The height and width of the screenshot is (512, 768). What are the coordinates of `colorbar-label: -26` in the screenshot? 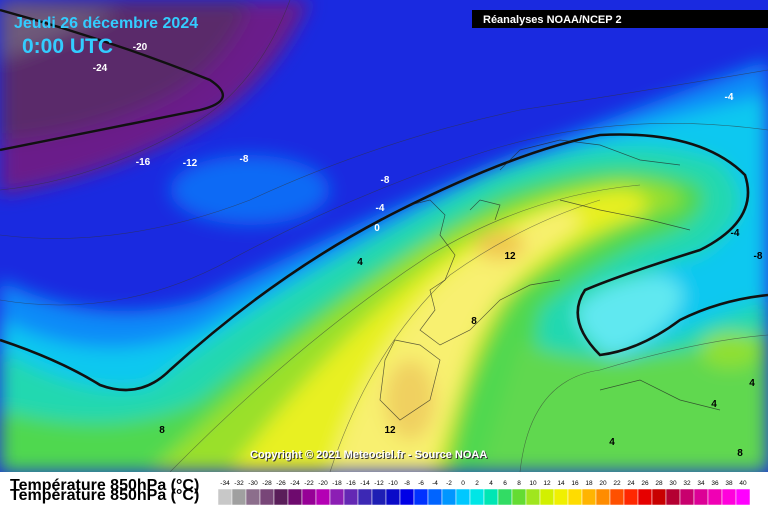 It's located at (281, 483).